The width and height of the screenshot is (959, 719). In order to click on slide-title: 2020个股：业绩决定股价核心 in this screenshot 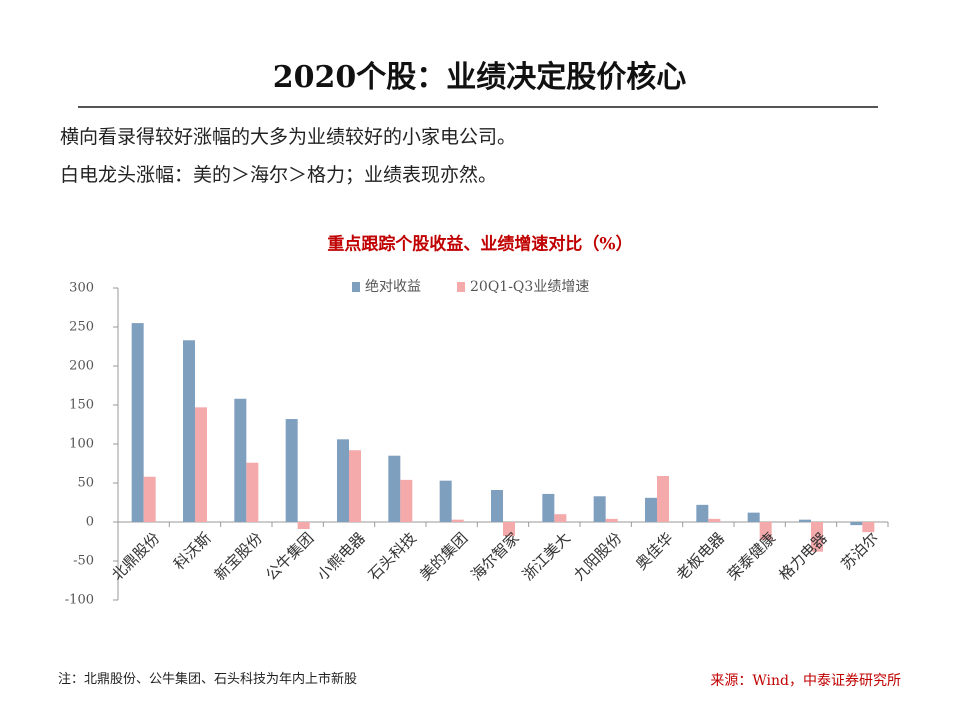, I will do `click(479, 77)`.